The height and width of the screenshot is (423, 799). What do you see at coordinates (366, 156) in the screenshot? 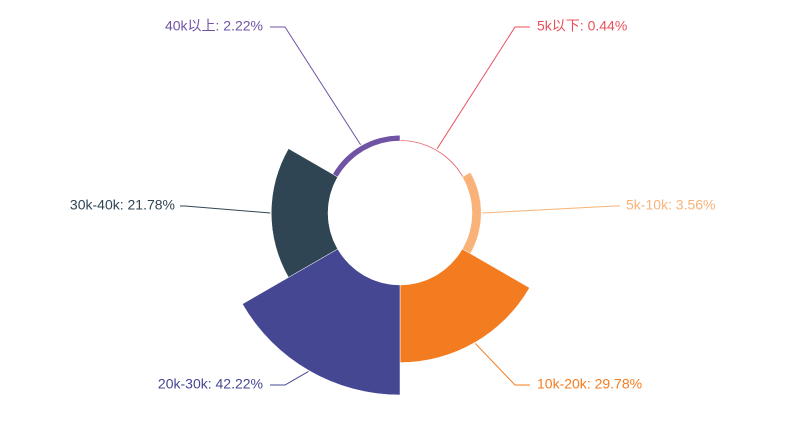
I see `slice-40k以上` at bounding box center [366, 156].